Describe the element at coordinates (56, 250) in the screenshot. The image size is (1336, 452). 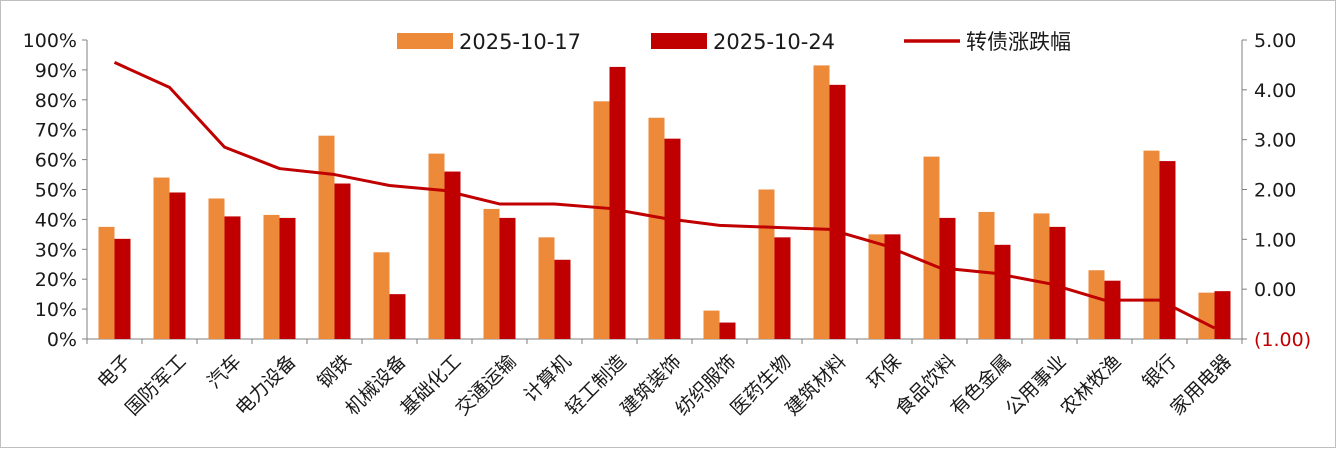
I see `left-tick-label: 30%` at that location.